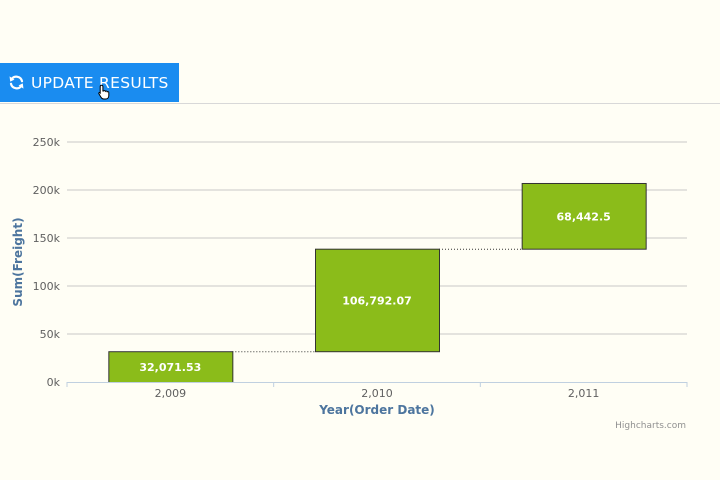 The height and width of the screenshot is (480, 720). What do you see at coordinates (47, 286) in the screenshot?
I see `y-tick-label: 100k` at bounding box center [47, 286].